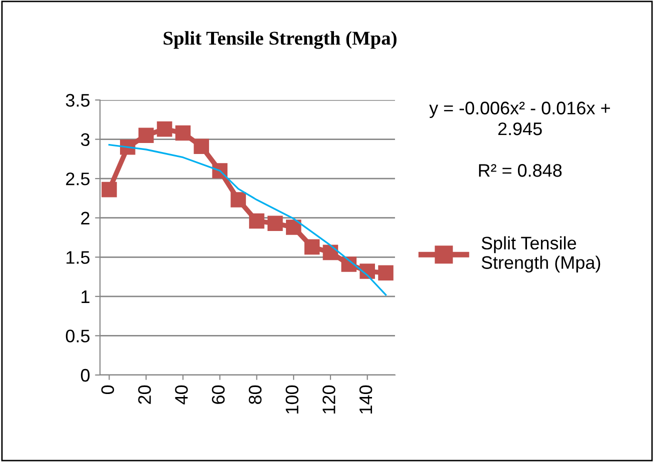 Image resolution: width=654 pixels, height=462 pixels. Describe the element at coordinates (78, 179) in the screenshot. I see `y-tick-label: 2.5` at that location.